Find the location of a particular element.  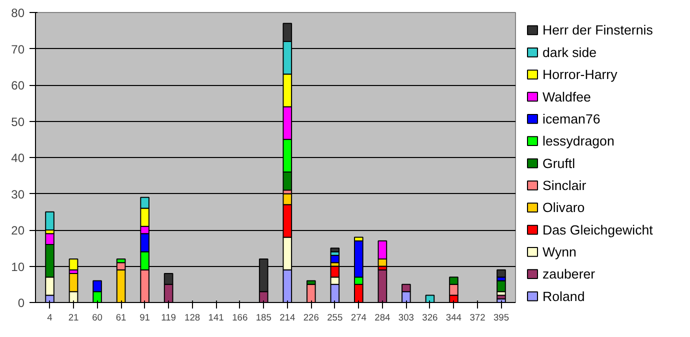

x-tick-label: 395 is located at coordinates (501, 317).